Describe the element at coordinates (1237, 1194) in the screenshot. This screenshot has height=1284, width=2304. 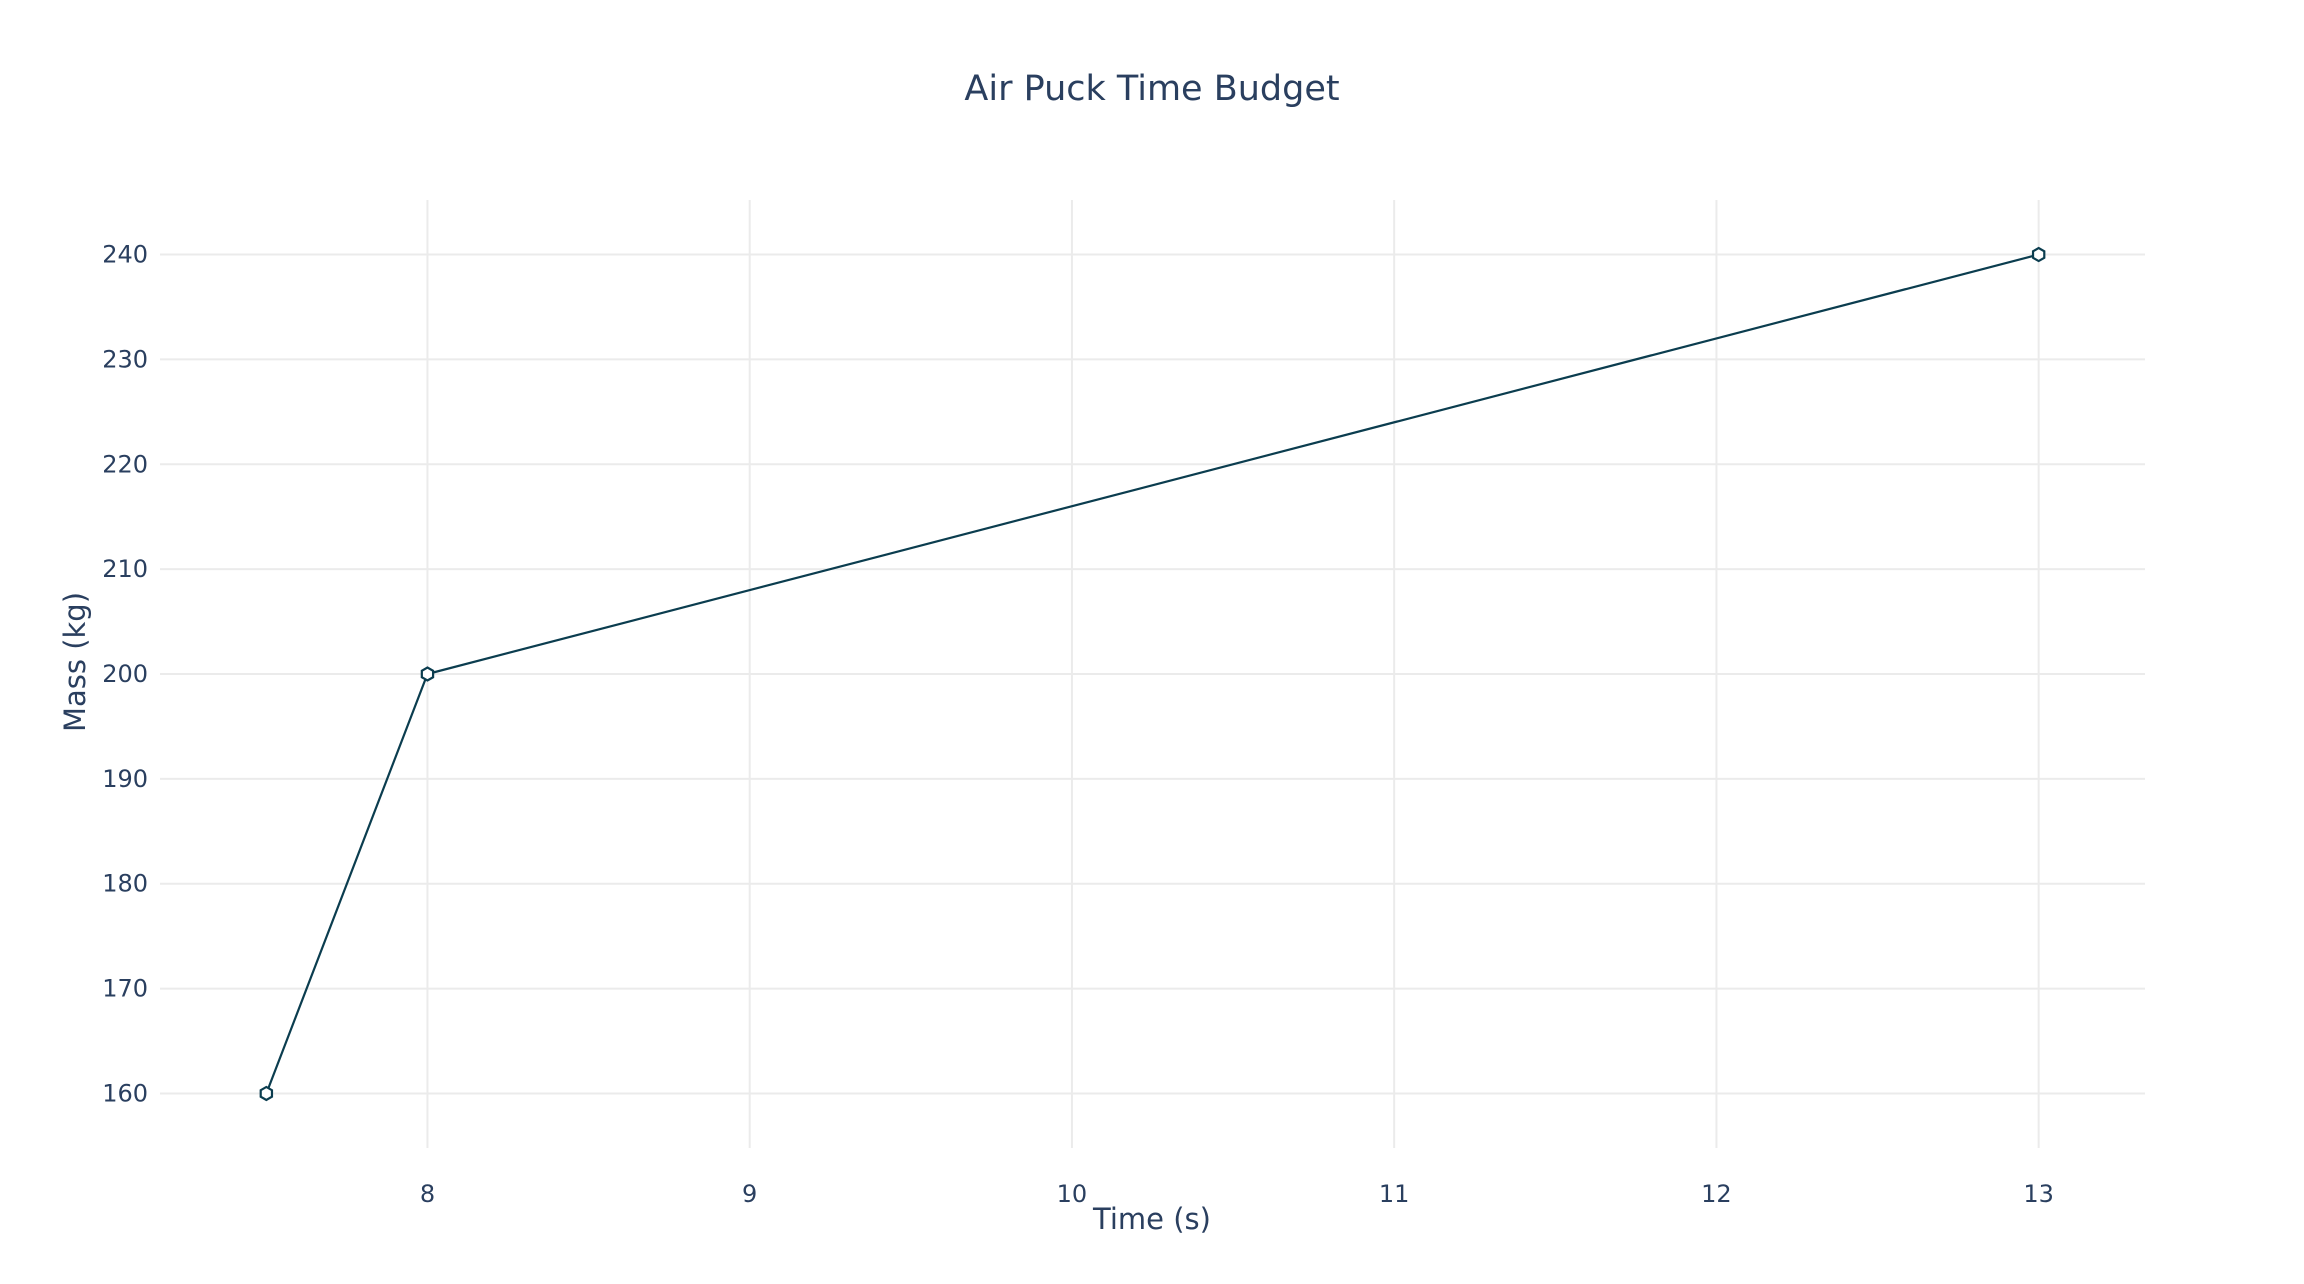
I see `x-tick-labels: 8 9 10 11 12 13` at that location.